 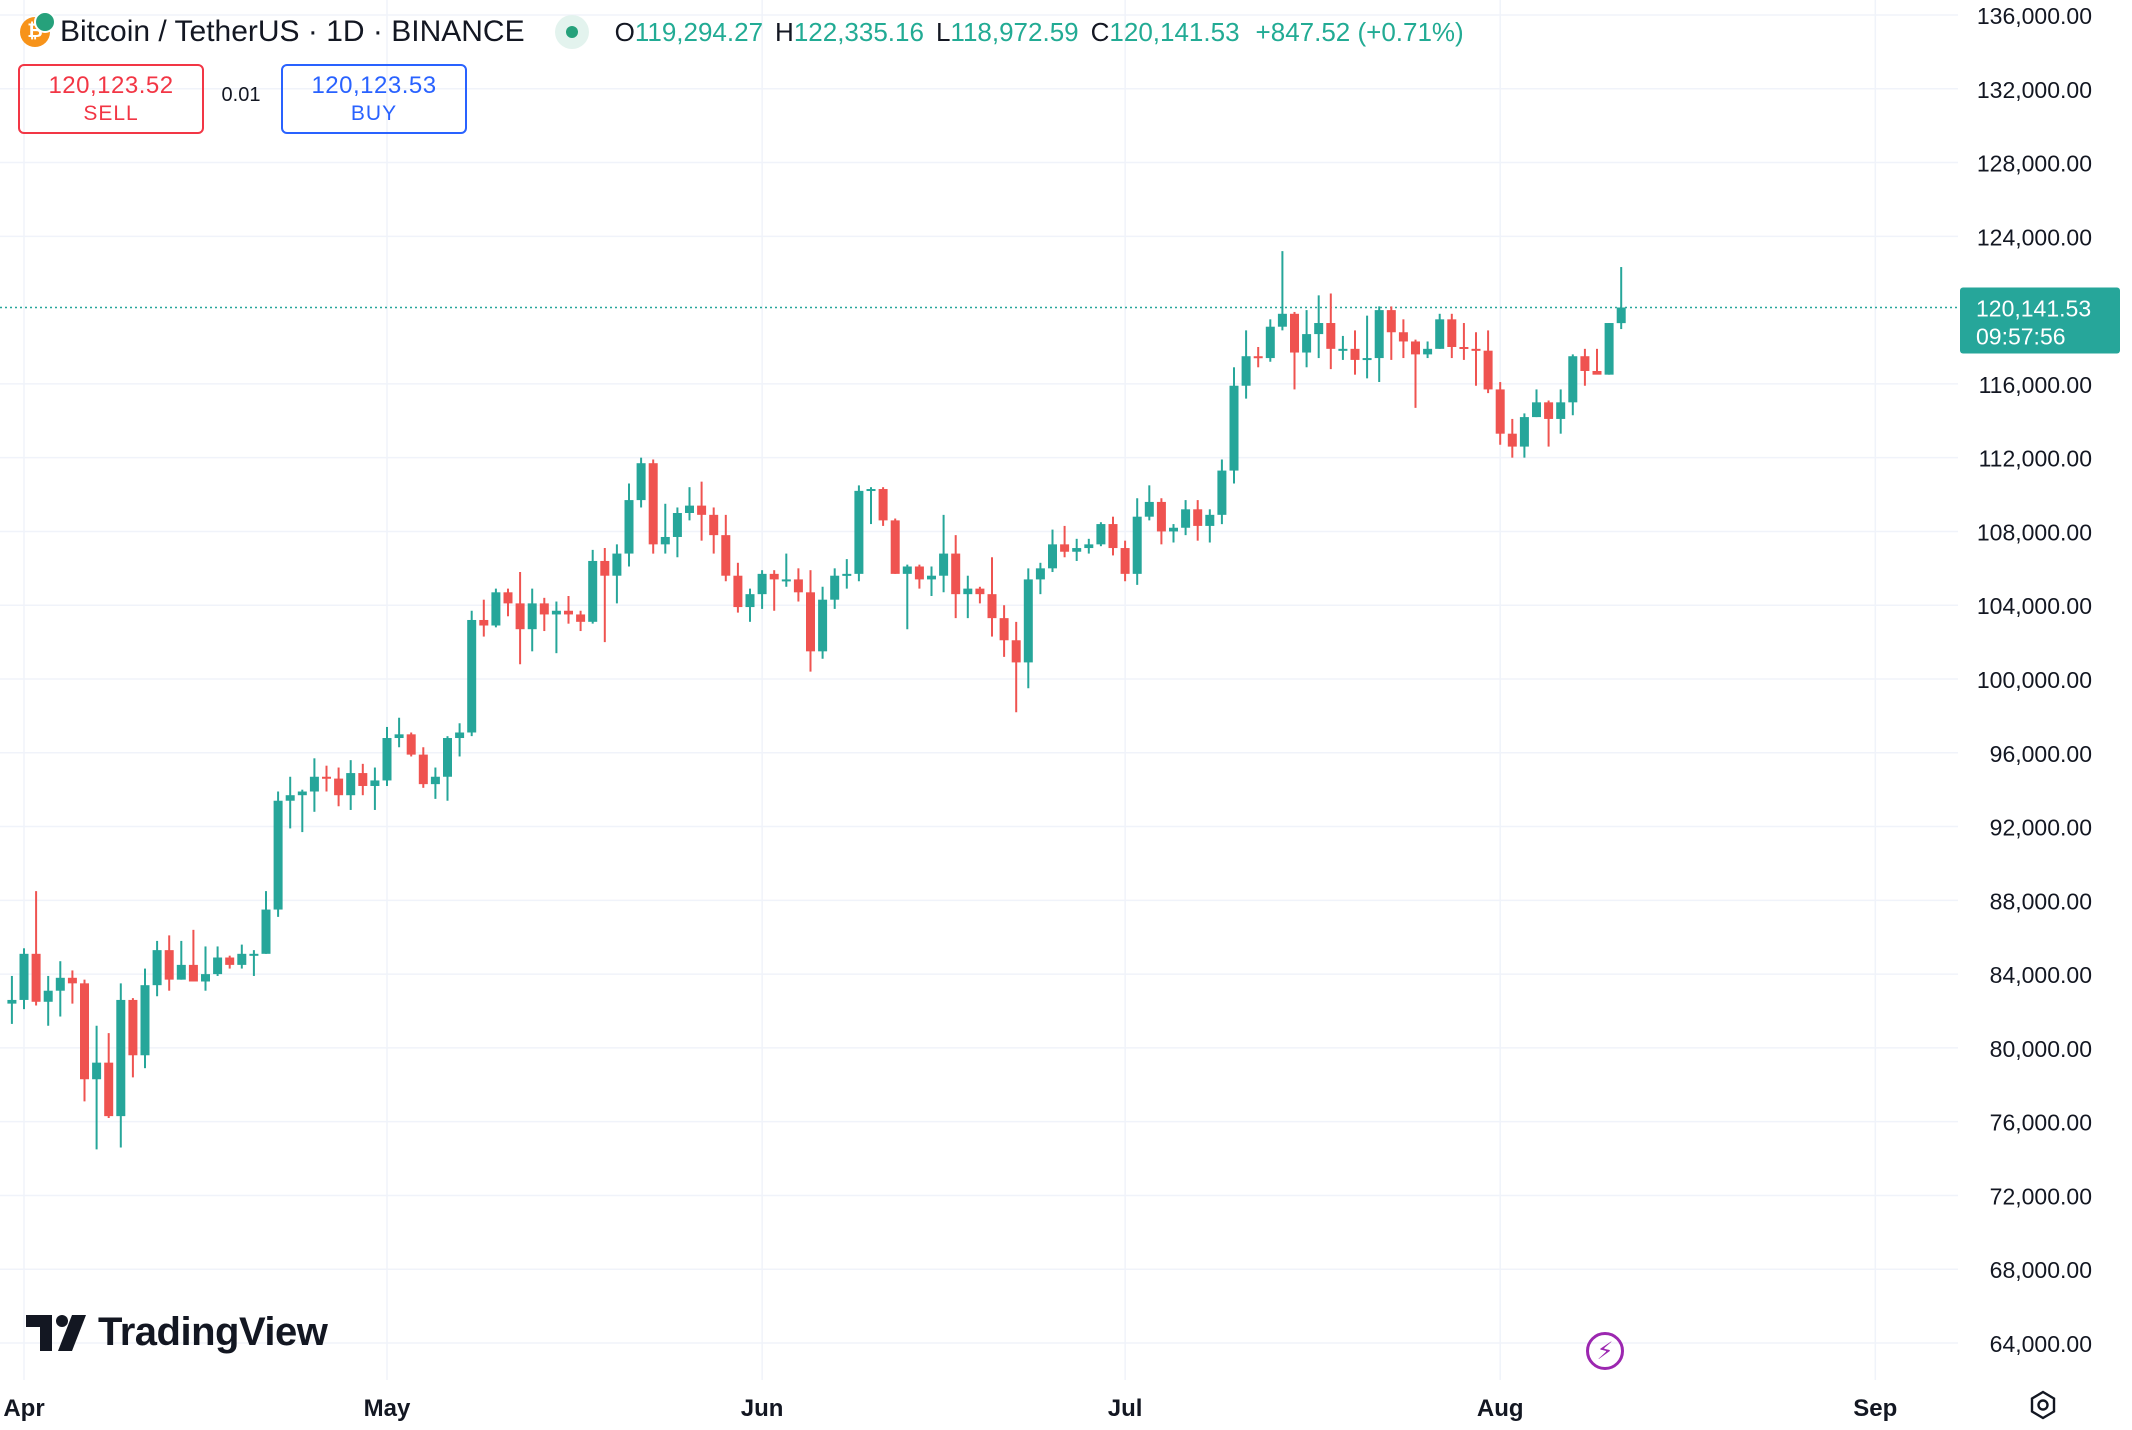 I want to click on tradingview-logo: TradingView, so click(x=177, y=1332).